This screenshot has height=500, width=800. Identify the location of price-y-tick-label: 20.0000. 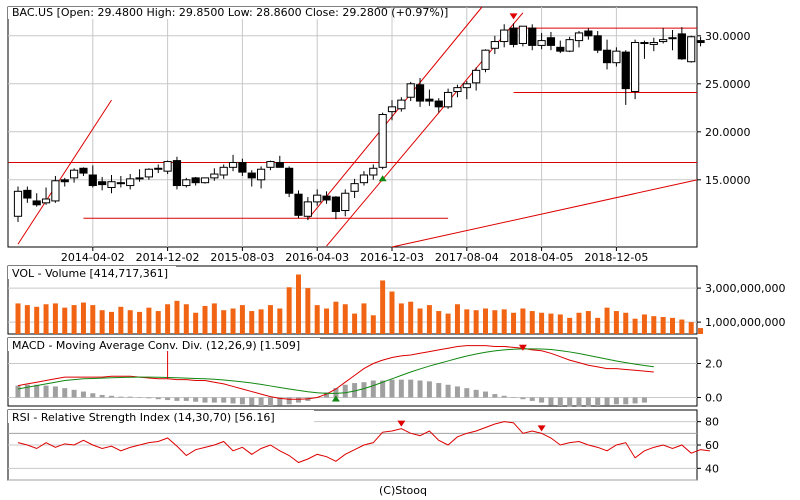
(728, 132).